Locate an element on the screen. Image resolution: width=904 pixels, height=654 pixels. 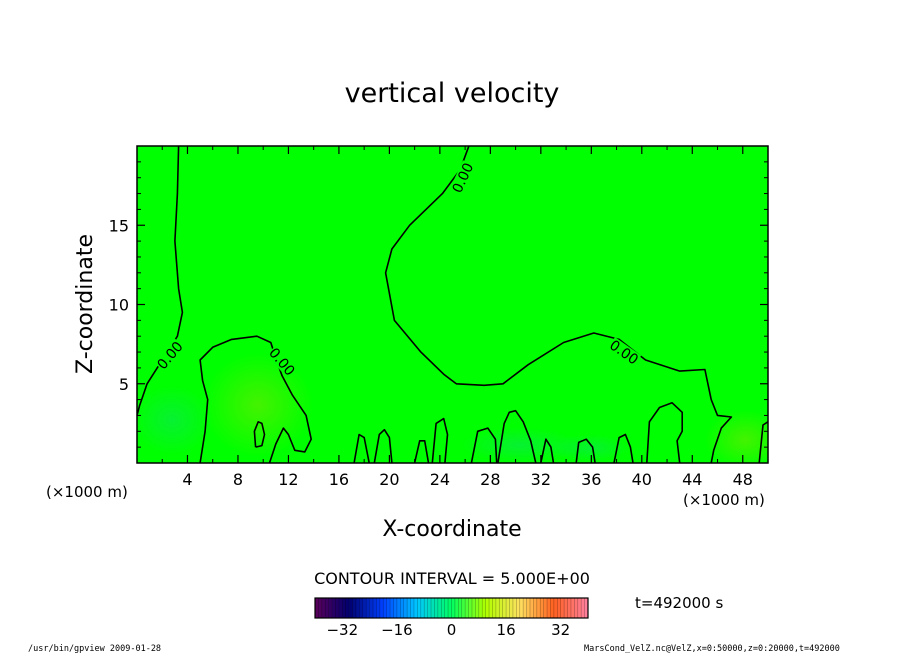
colorbar-tick-label: −32 is located at coordinates (342, 630).